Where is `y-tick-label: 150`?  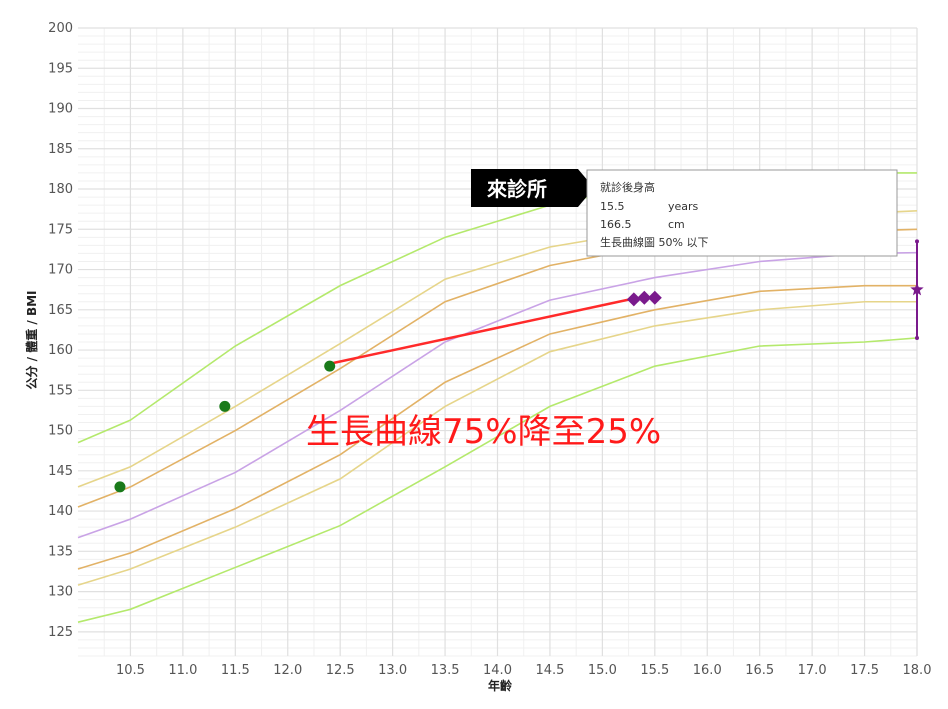
y-tick-label: 150 is located at coordinates (60, 431).